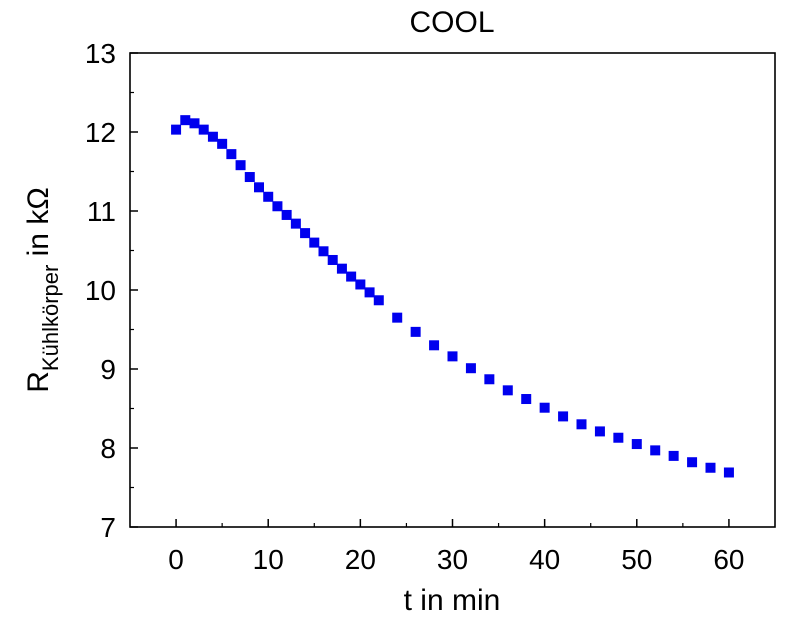 The width and height of the screenshot is (793, 620). I want to click on y-tick-label: 7, so click(108, 527).